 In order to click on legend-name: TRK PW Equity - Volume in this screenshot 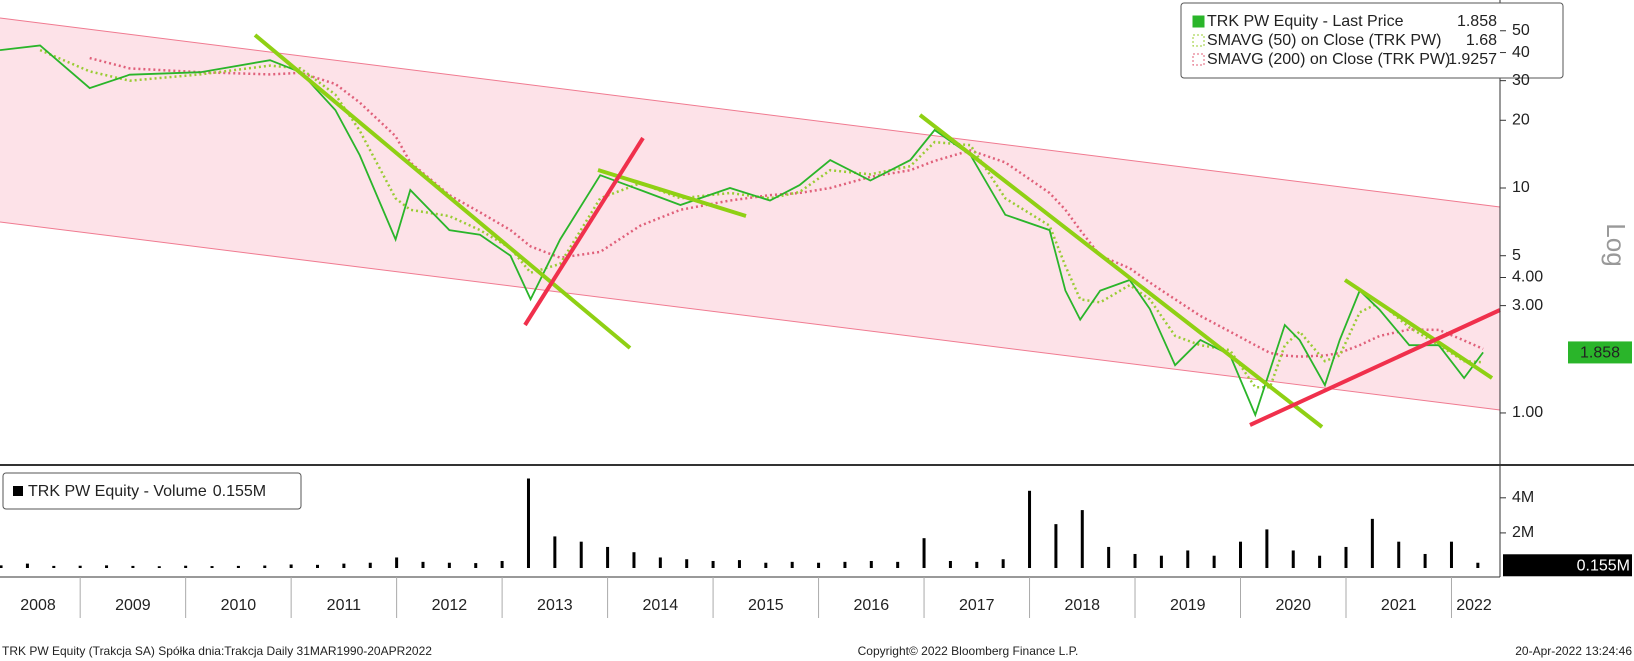, I will do `click(117, 491)`.